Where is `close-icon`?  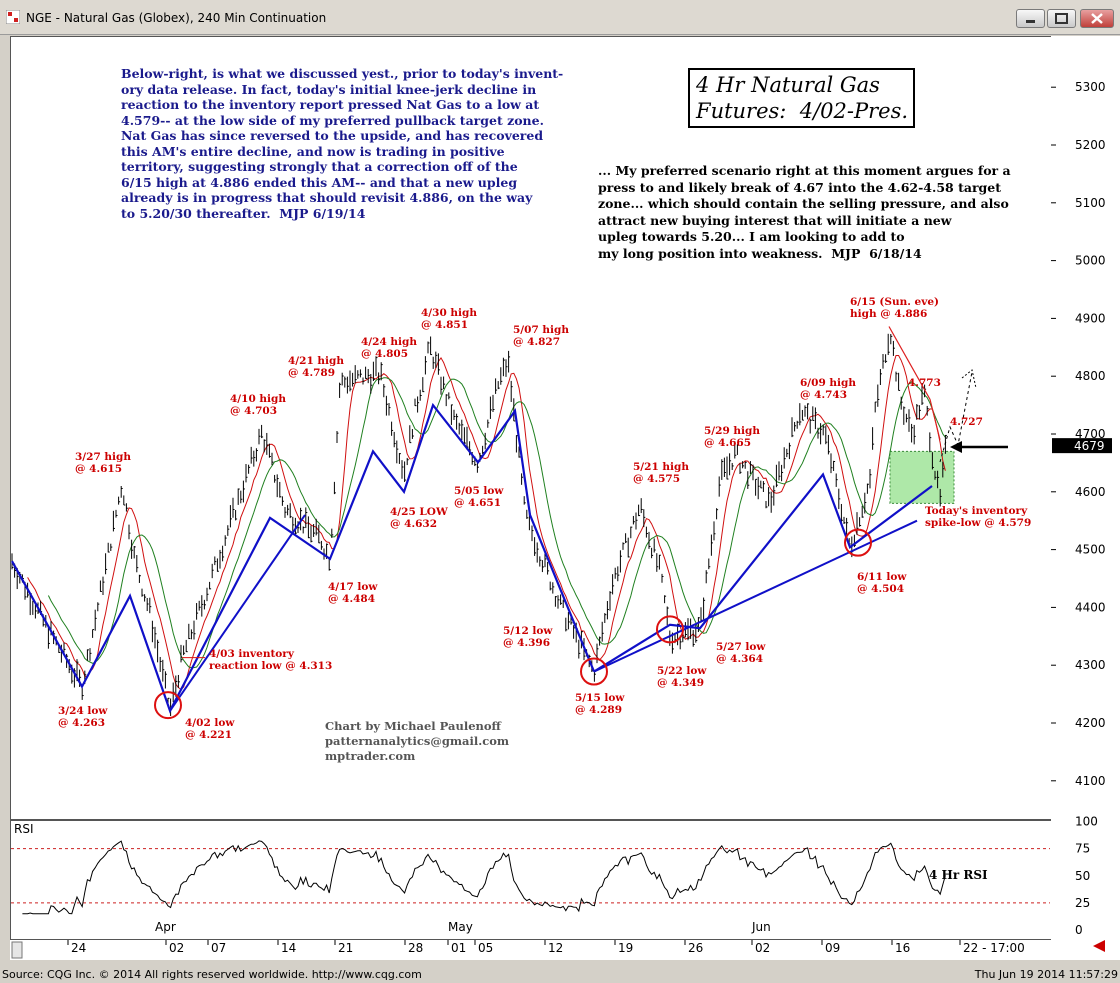 close-icon is located at coordinates (1097, 18).